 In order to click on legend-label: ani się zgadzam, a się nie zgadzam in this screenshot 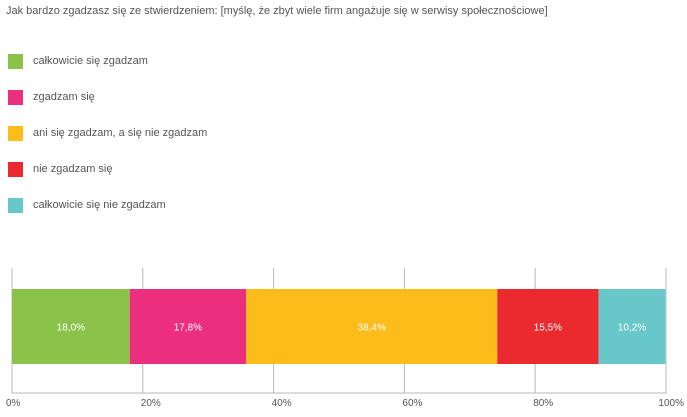, I will do `click(120, 133)`.